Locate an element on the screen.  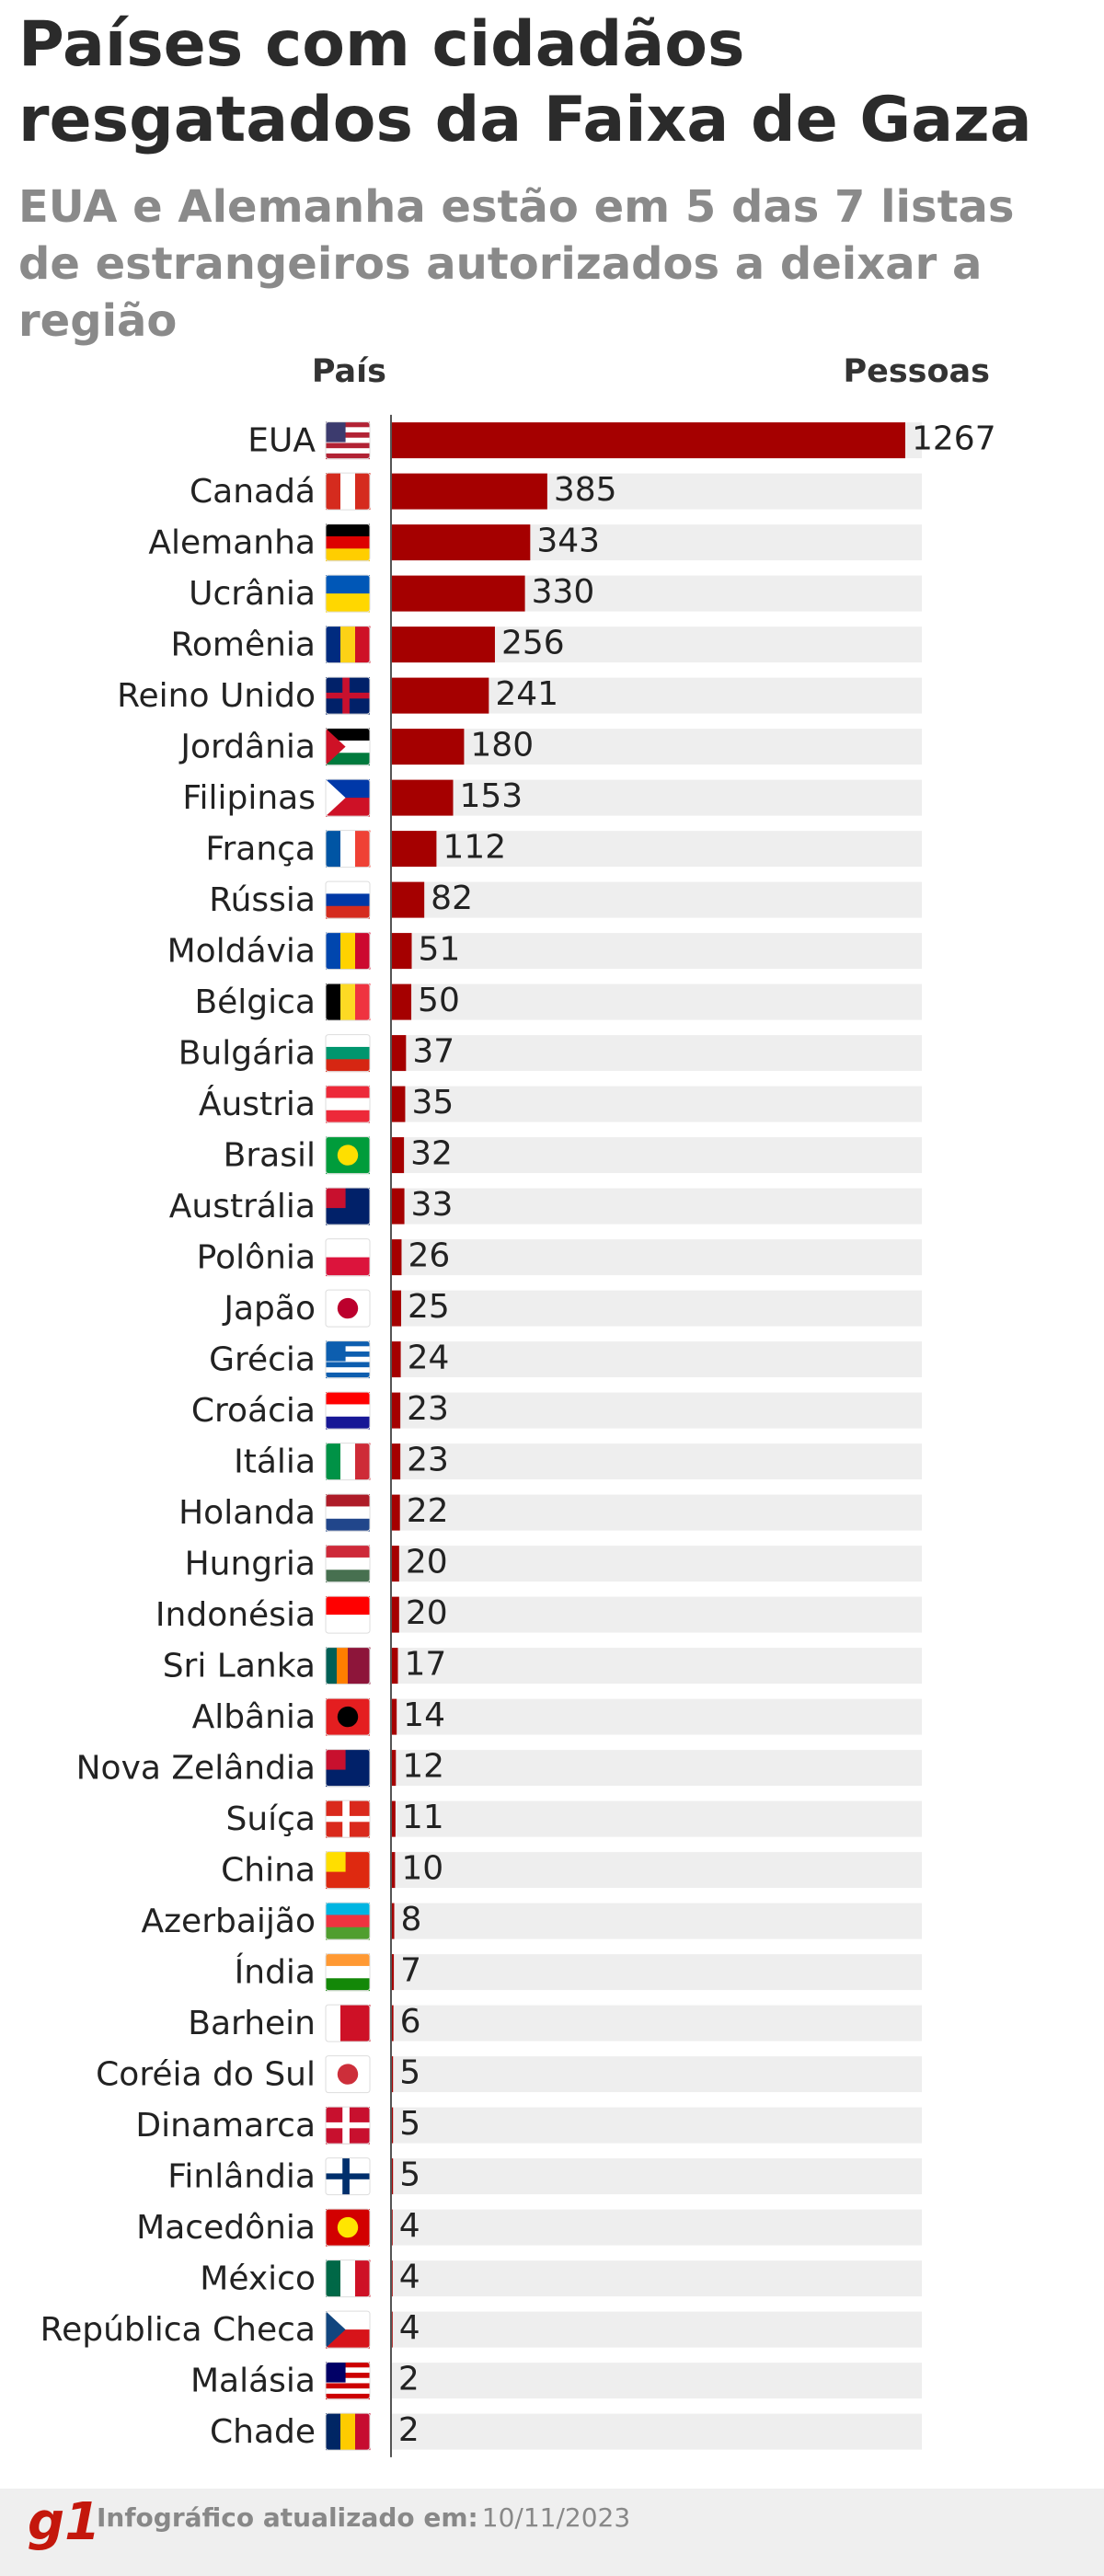
category-label: Macedônia is located at coordinates (226, 2228).